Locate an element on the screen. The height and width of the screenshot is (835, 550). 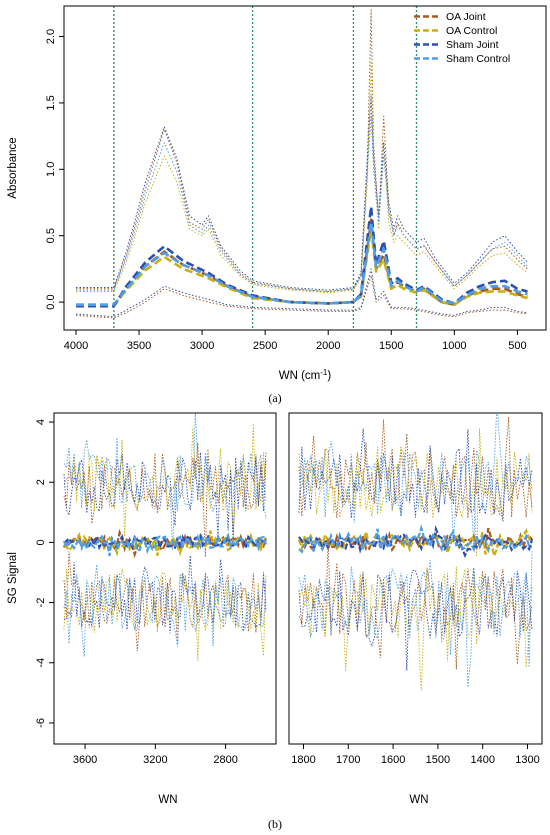
y-axis-title-a: Absorbance is located at coordinates (13, 167).